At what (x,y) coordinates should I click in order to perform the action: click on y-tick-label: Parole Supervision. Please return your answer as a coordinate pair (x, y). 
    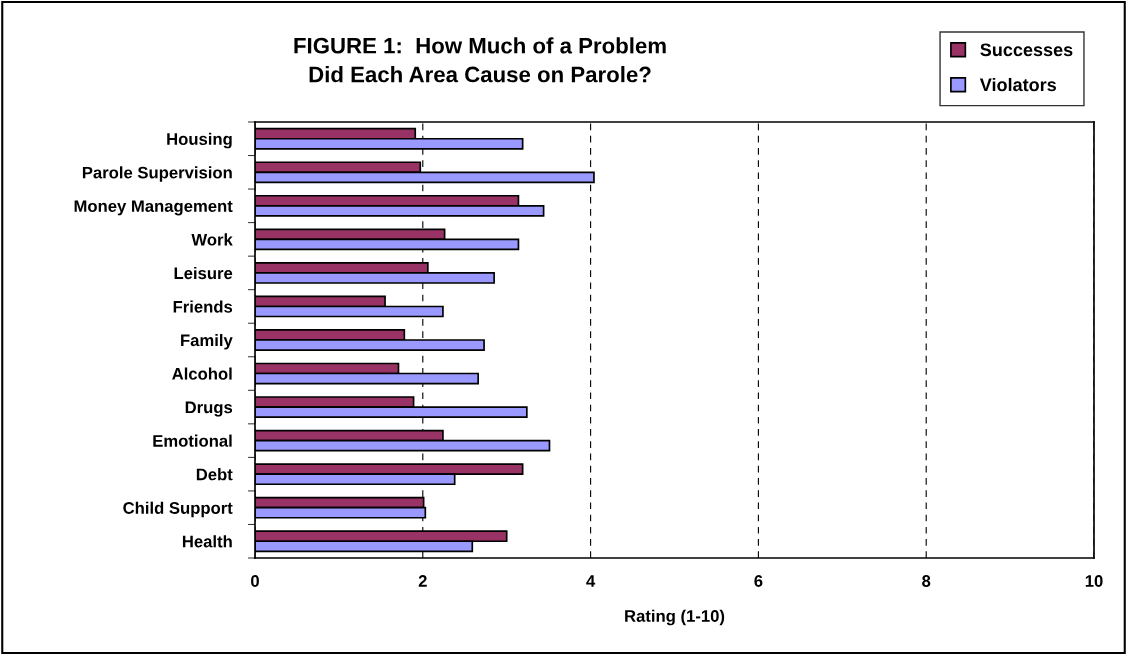
    Looking at the image, I should click on (157, 174).